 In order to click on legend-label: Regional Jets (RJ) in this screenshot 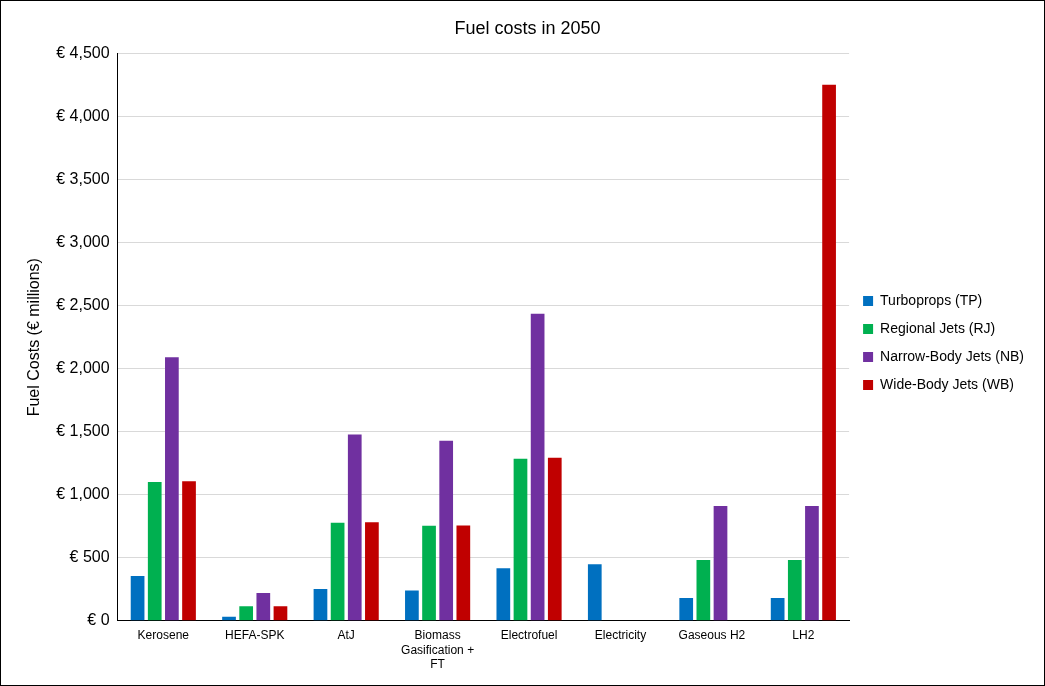, I will do `click(938, 327)`.